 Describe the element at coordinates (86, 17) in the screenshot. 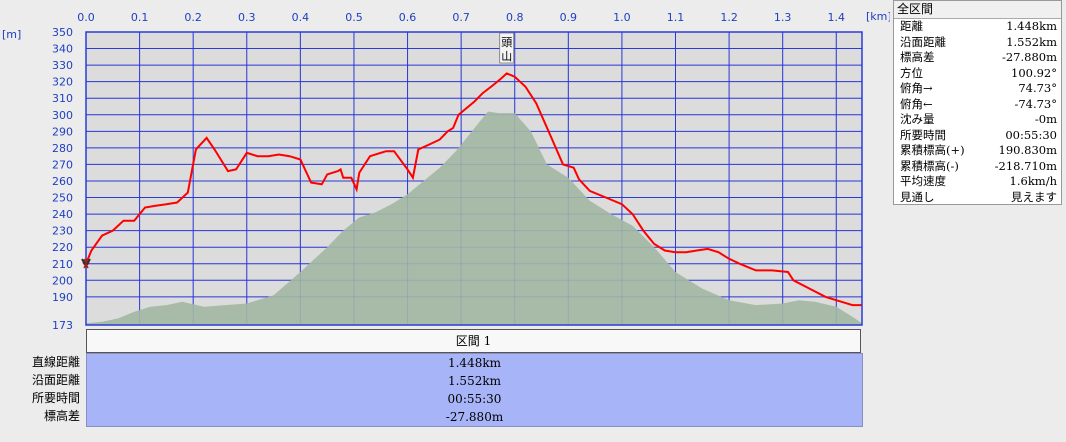

I see `x-tick-label: 0.0` at that location.